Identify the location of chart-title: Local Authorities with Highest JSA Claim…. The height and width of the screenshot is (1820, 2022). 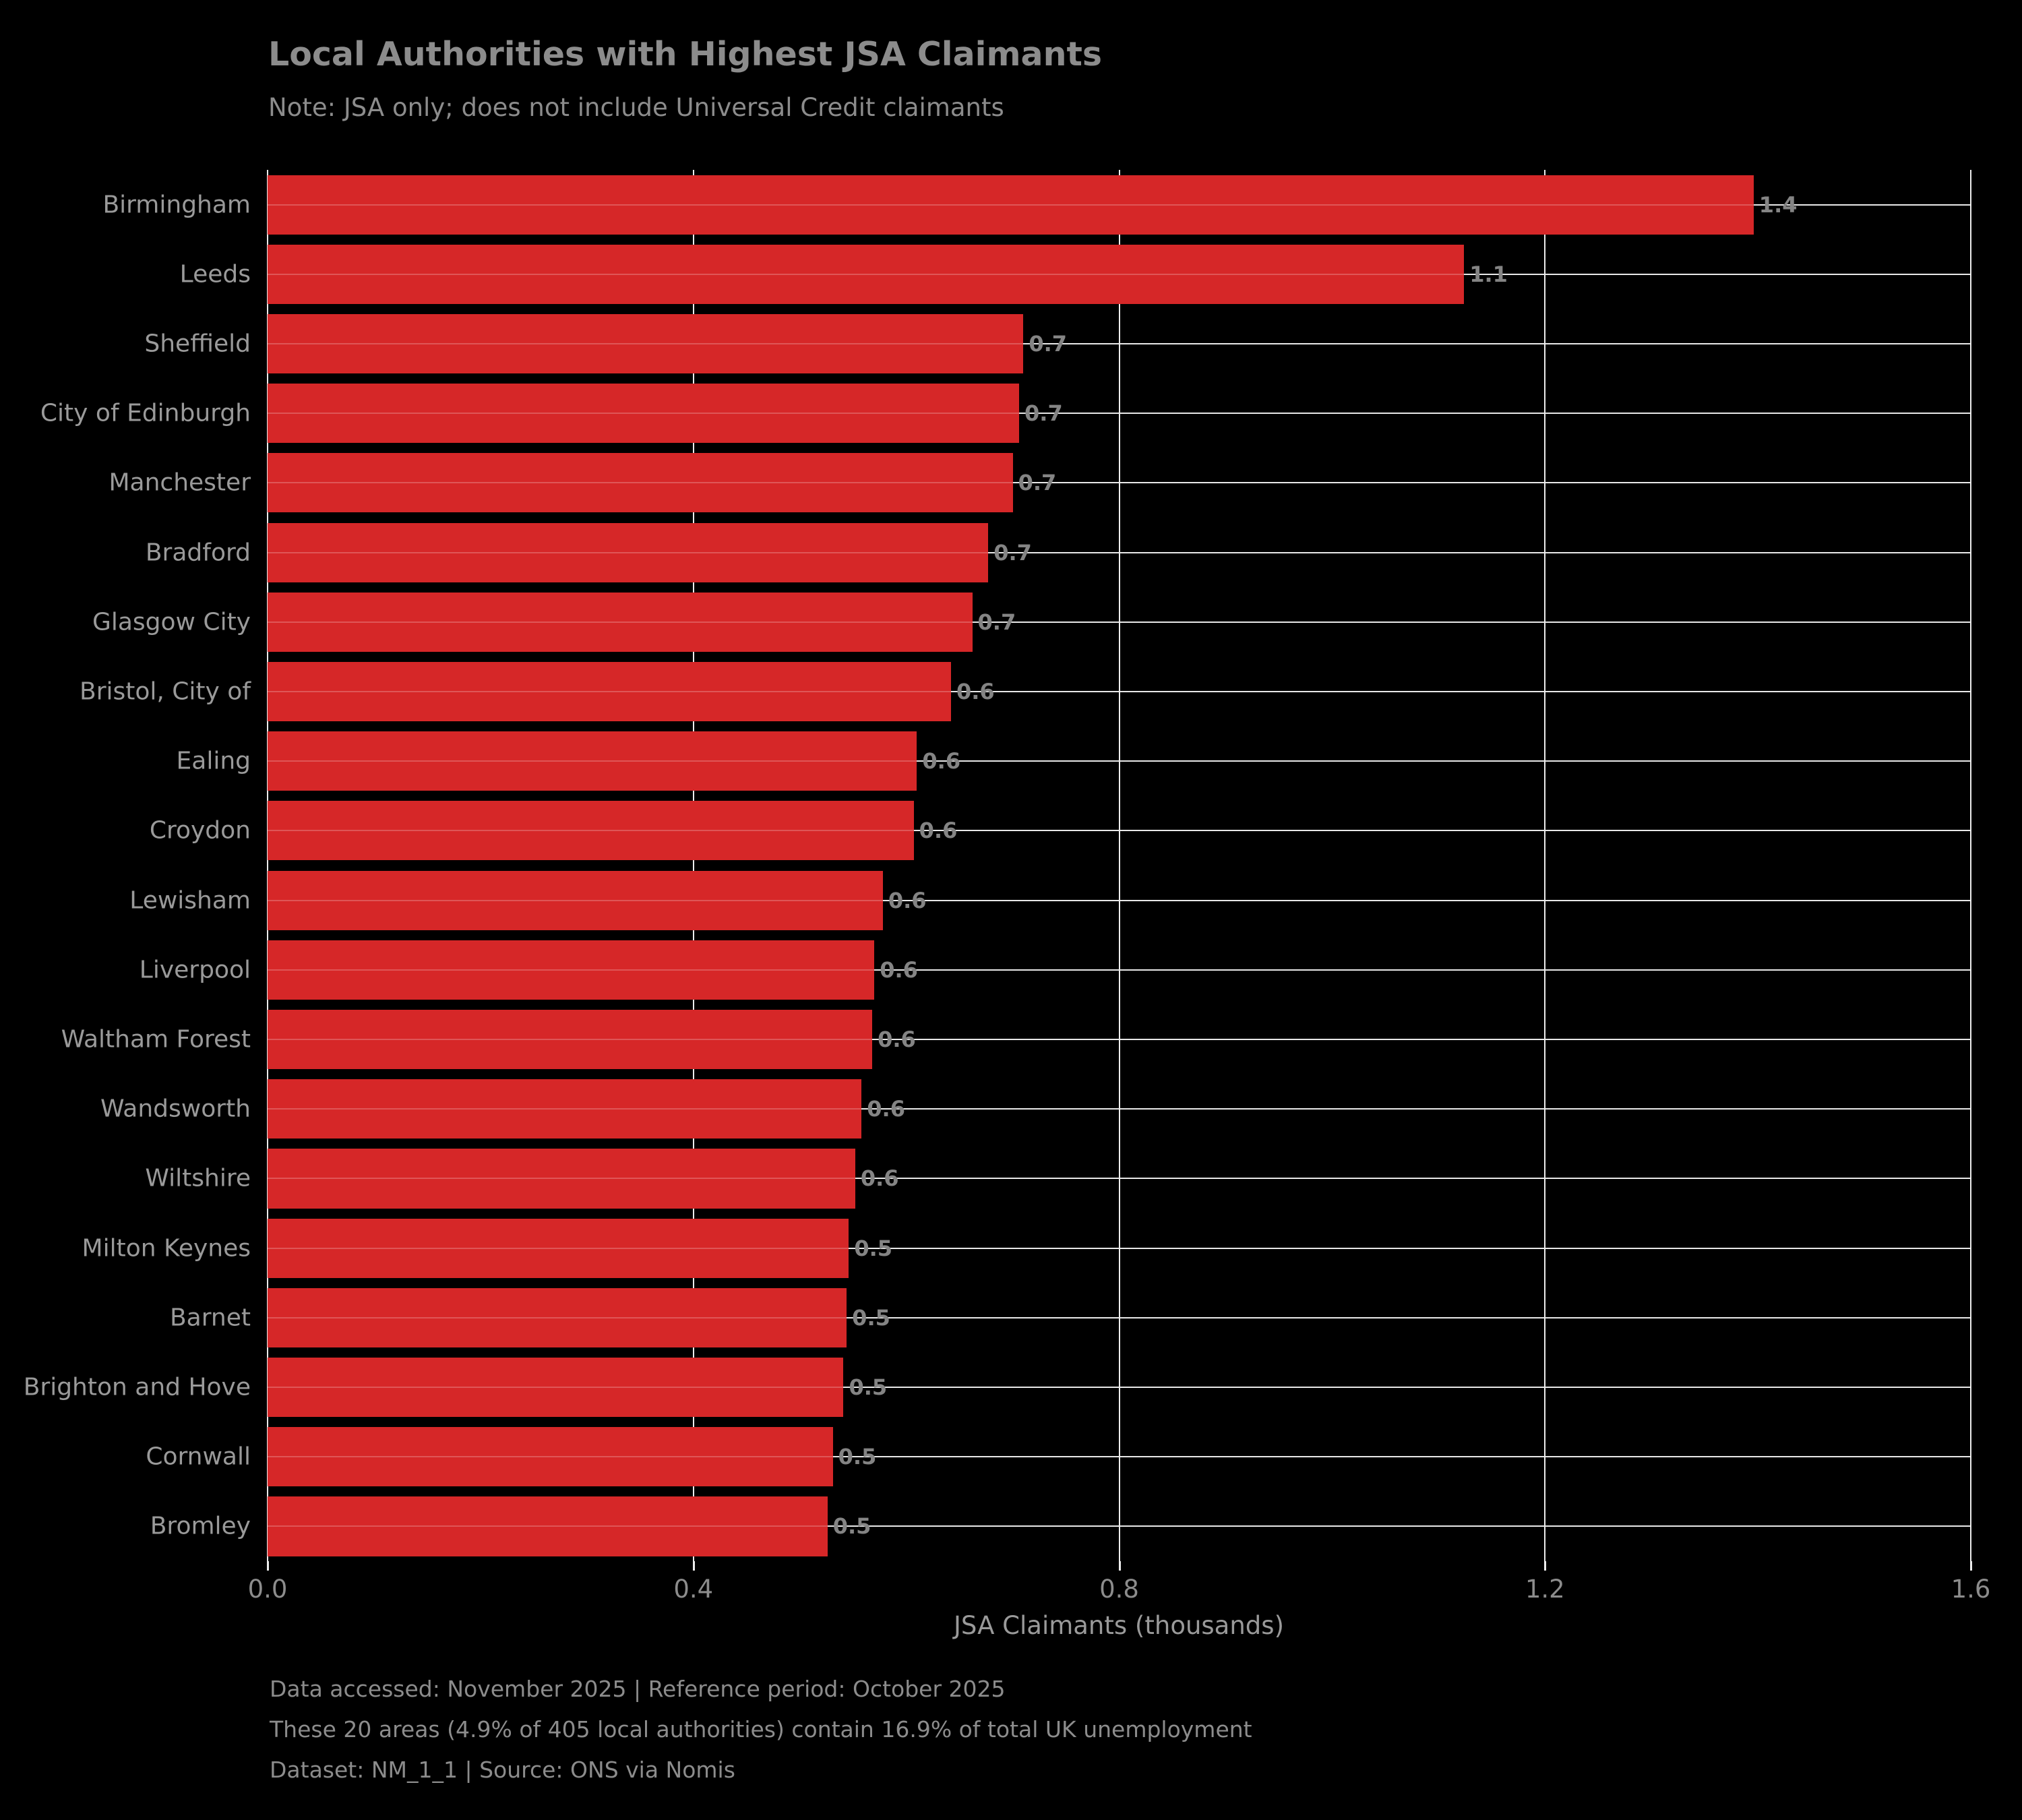
(685, 54).